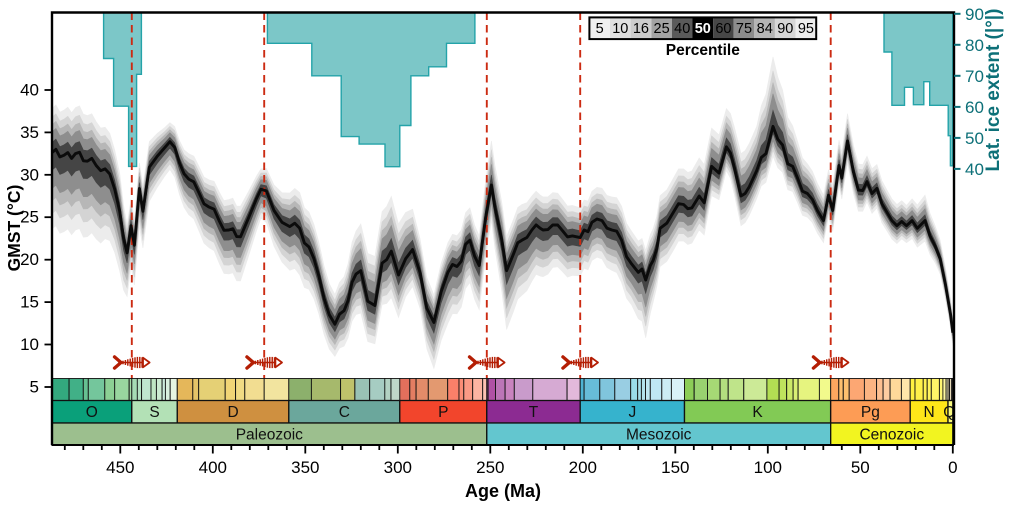 The width and height of the screenshot is (1014, 513). I want to click on svg-text: 0, so click(952, 467).